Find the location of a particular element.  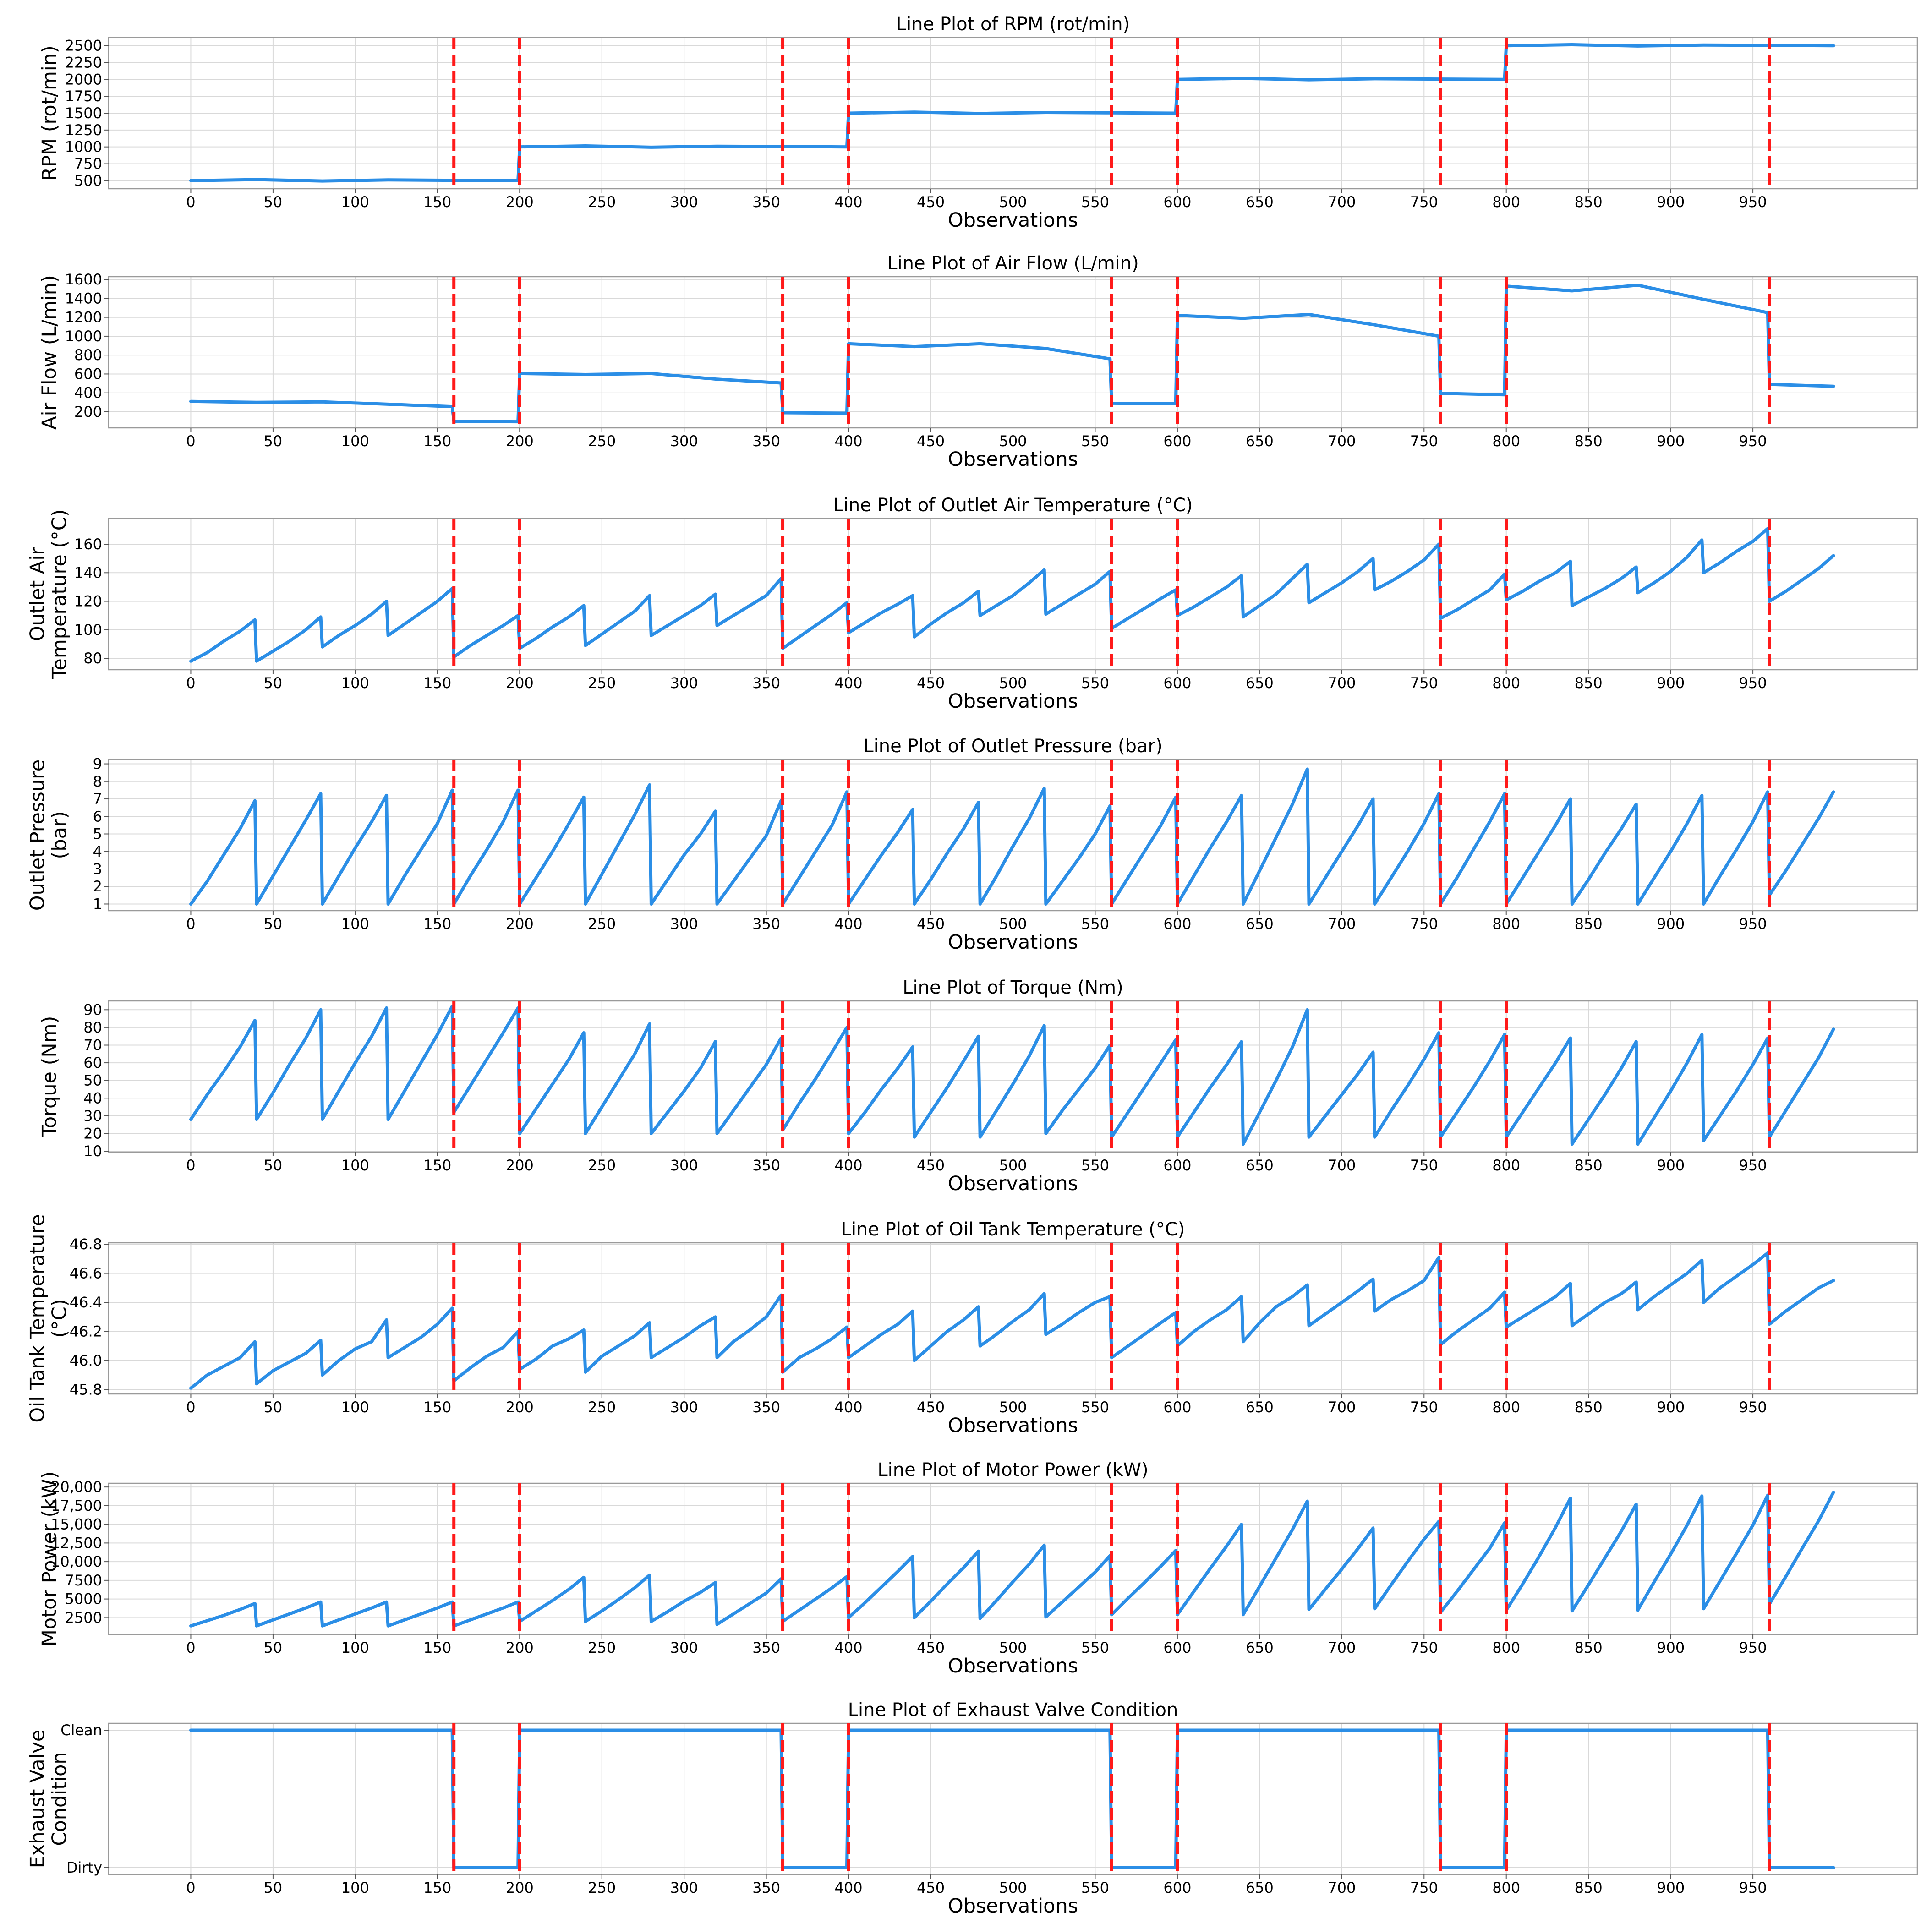

y-tick-label: 2500 is located at coordinates (83, 46).